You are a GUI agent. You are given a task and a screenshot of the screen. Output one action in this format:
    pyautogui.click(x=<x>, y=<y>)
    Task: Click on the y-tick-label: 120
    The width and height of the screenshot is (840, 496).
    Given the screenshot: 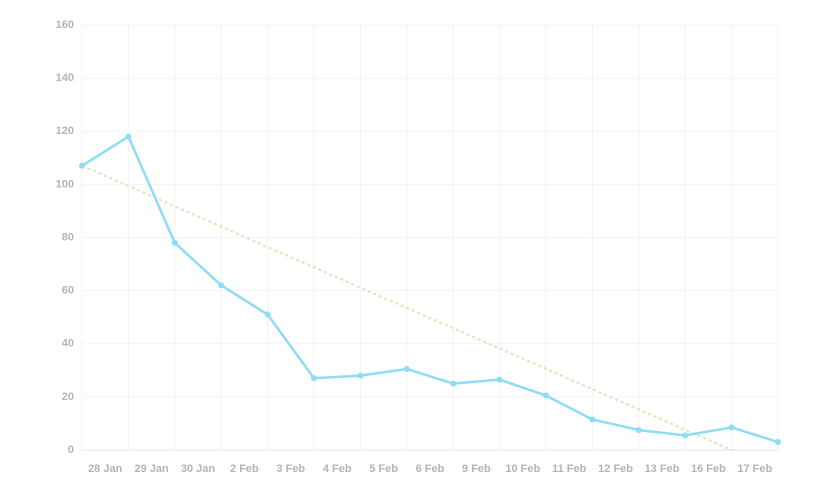 What is the action you would take?
    pyautogui.click(x=65, y=131)
    